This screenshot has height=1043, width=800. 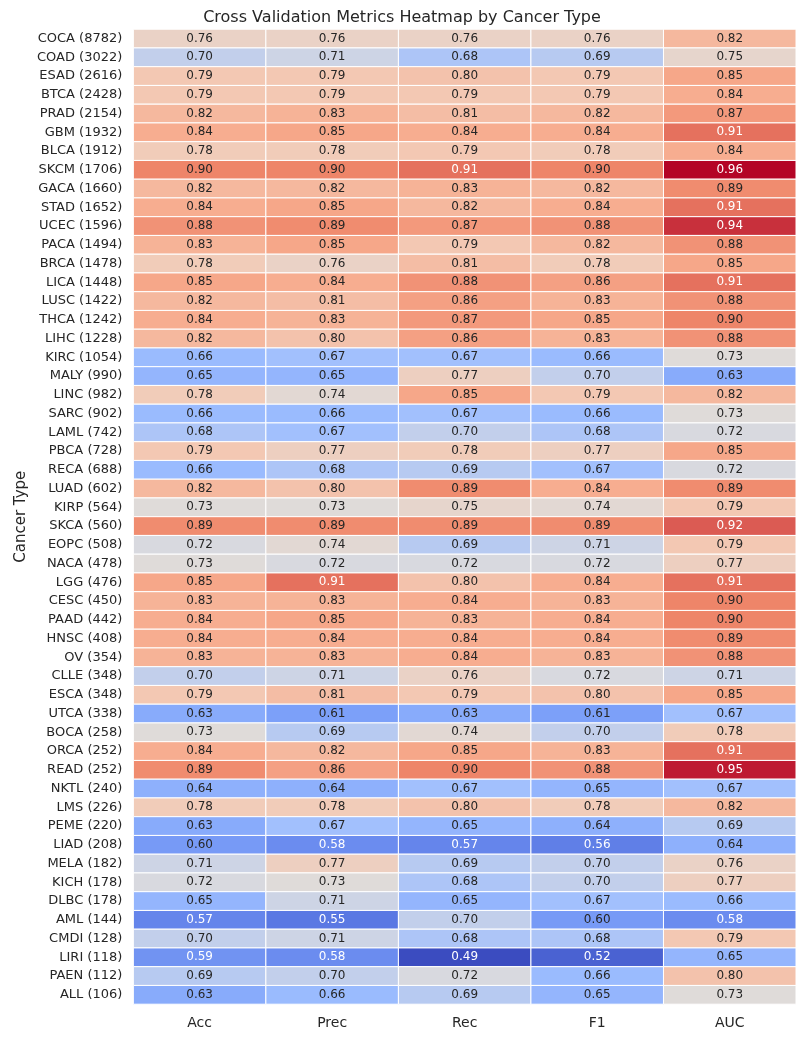 I want to click on data-label: 0.55, so click(x=332, y=918).